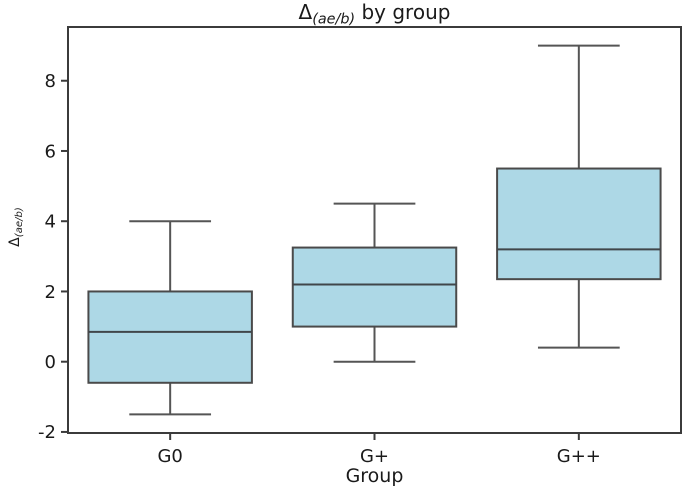 Image resolution: width=685 pixels, height=491 pixels. I want to click on y-tick-label: 6, so click(50, 151).